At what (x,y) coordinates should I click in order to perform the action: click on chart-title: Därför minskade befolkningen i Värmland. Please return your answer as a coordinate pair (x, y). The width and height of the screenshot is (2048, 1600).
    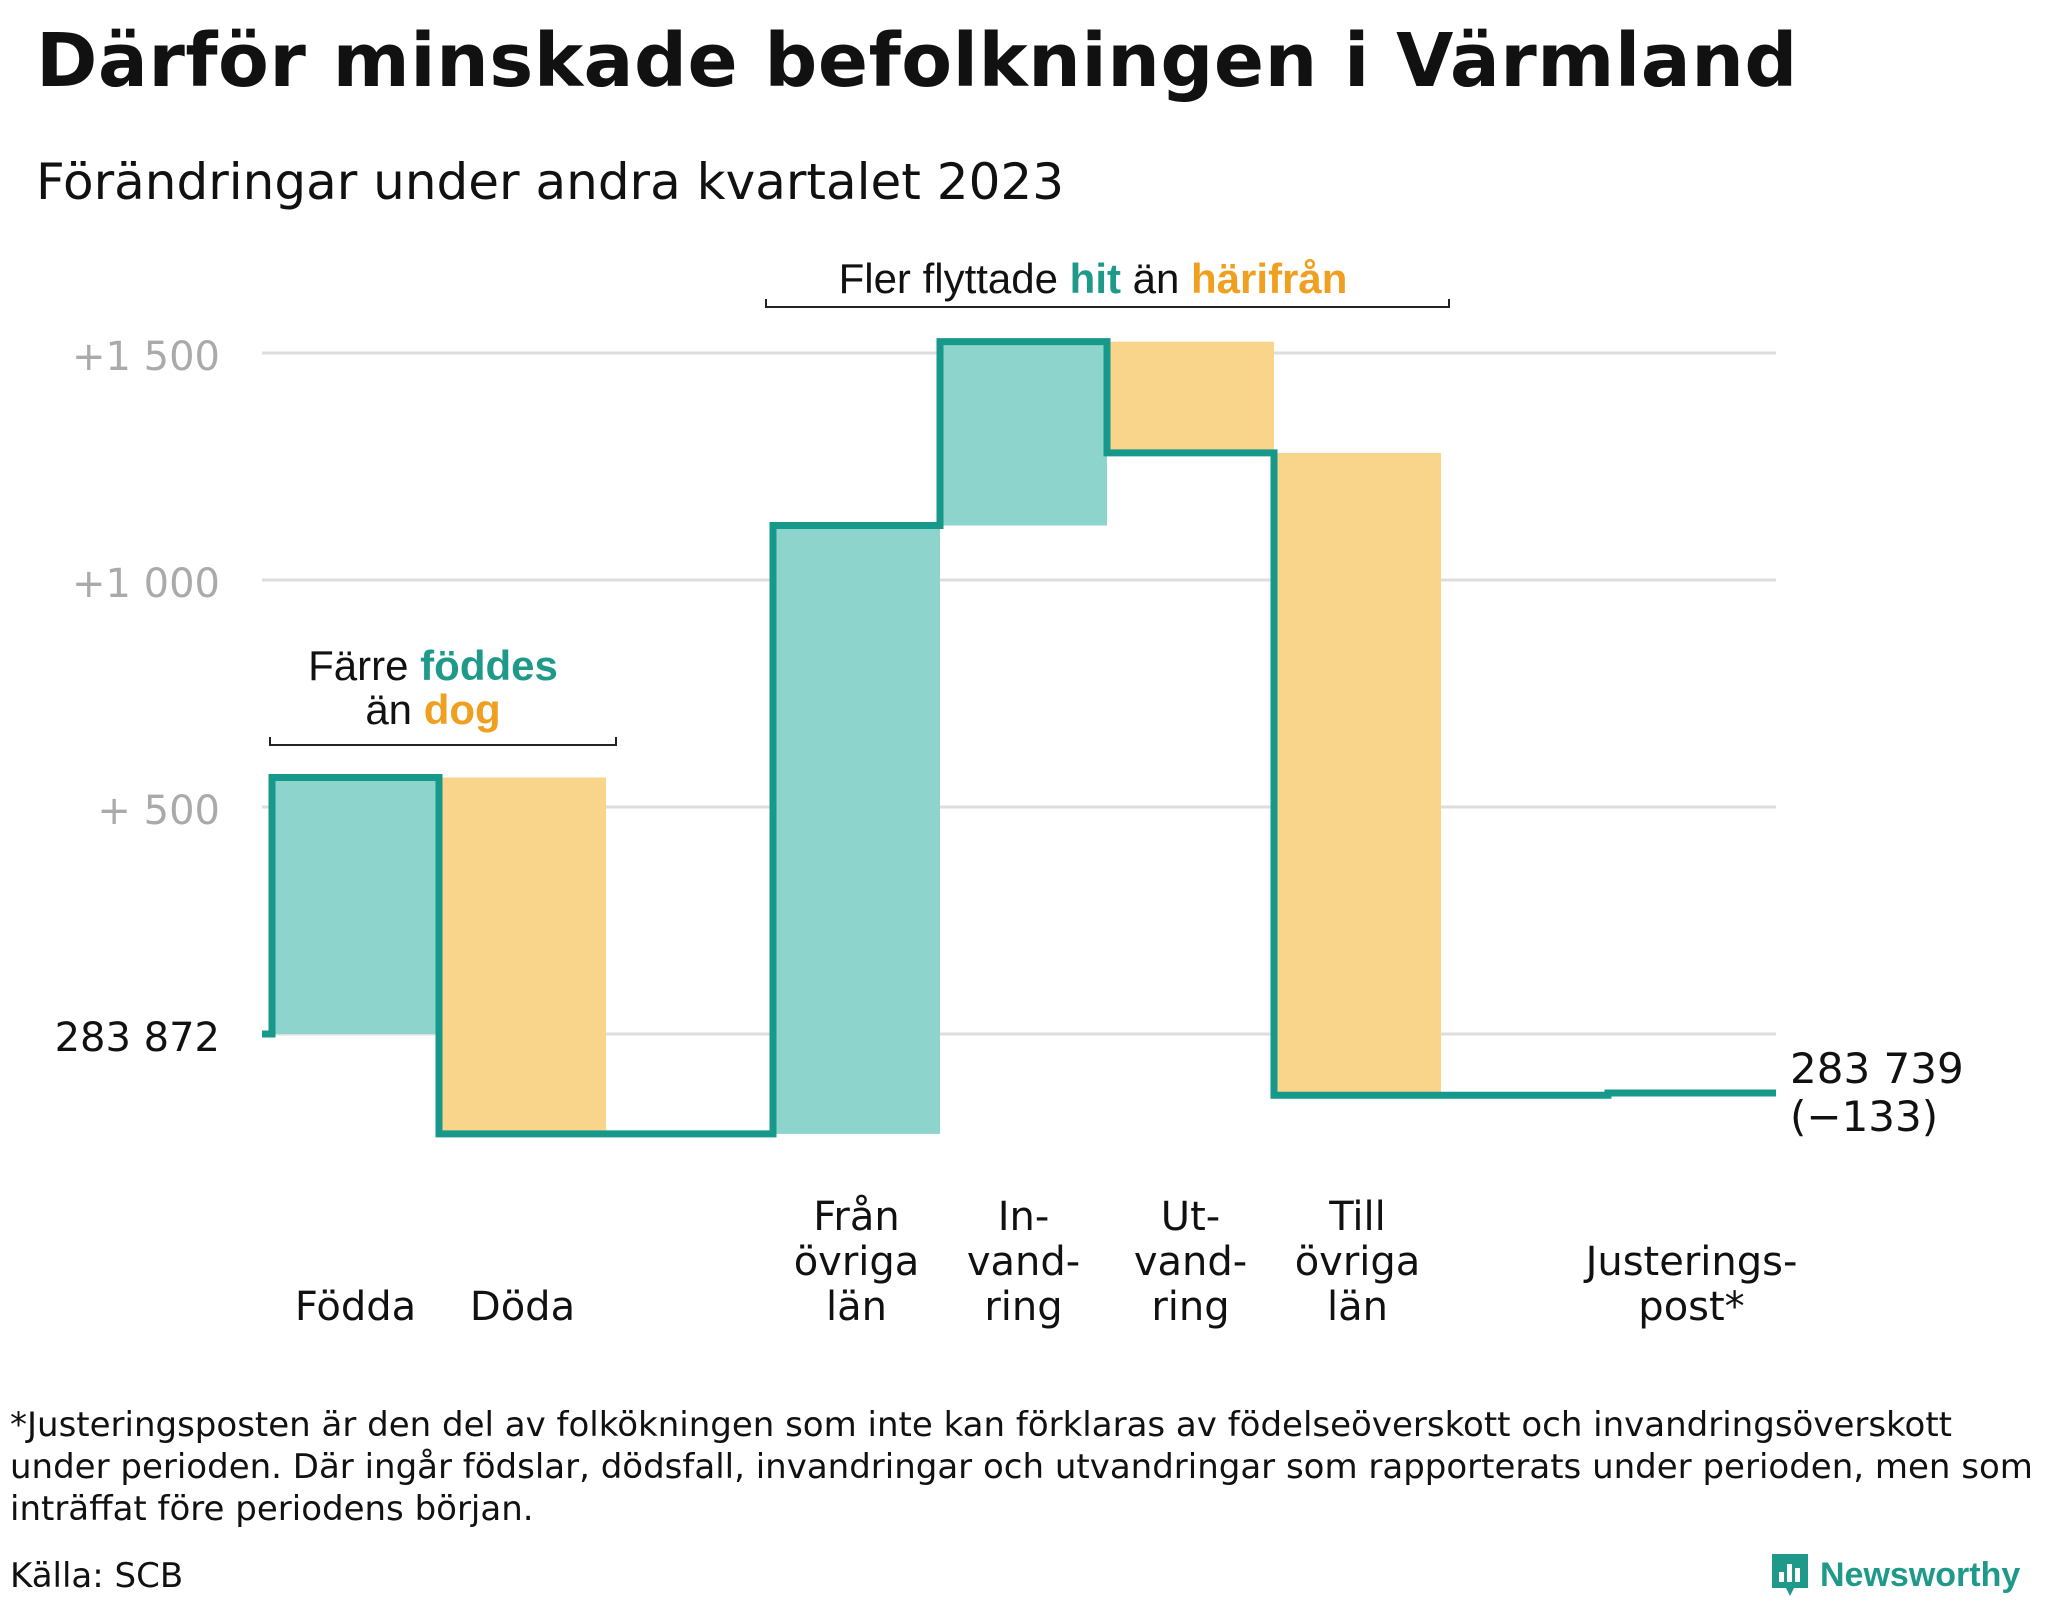
    Looking at the image, I should click on (917, 61).